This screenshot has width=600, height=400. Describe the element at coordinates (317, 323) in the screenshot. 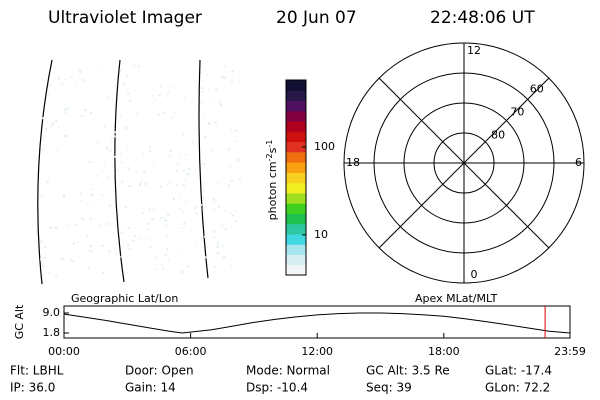

I see `altitude-line` at that location.